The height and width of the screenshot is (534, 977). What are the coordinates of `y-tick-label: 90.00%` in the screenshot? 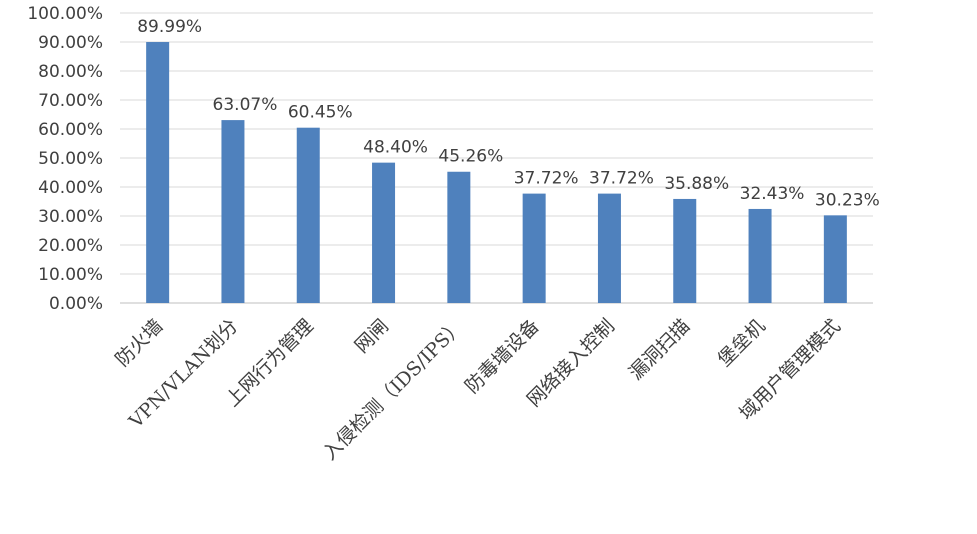 It's located at (70, 43).